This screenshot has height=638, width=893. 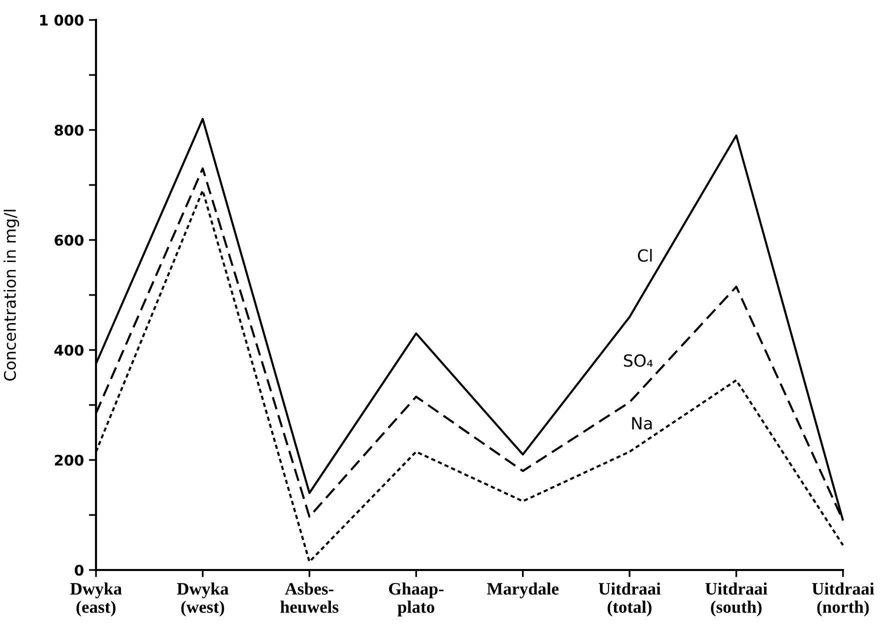 I want to click on y-tick-label: 1 000, so click(x=62, y=20).